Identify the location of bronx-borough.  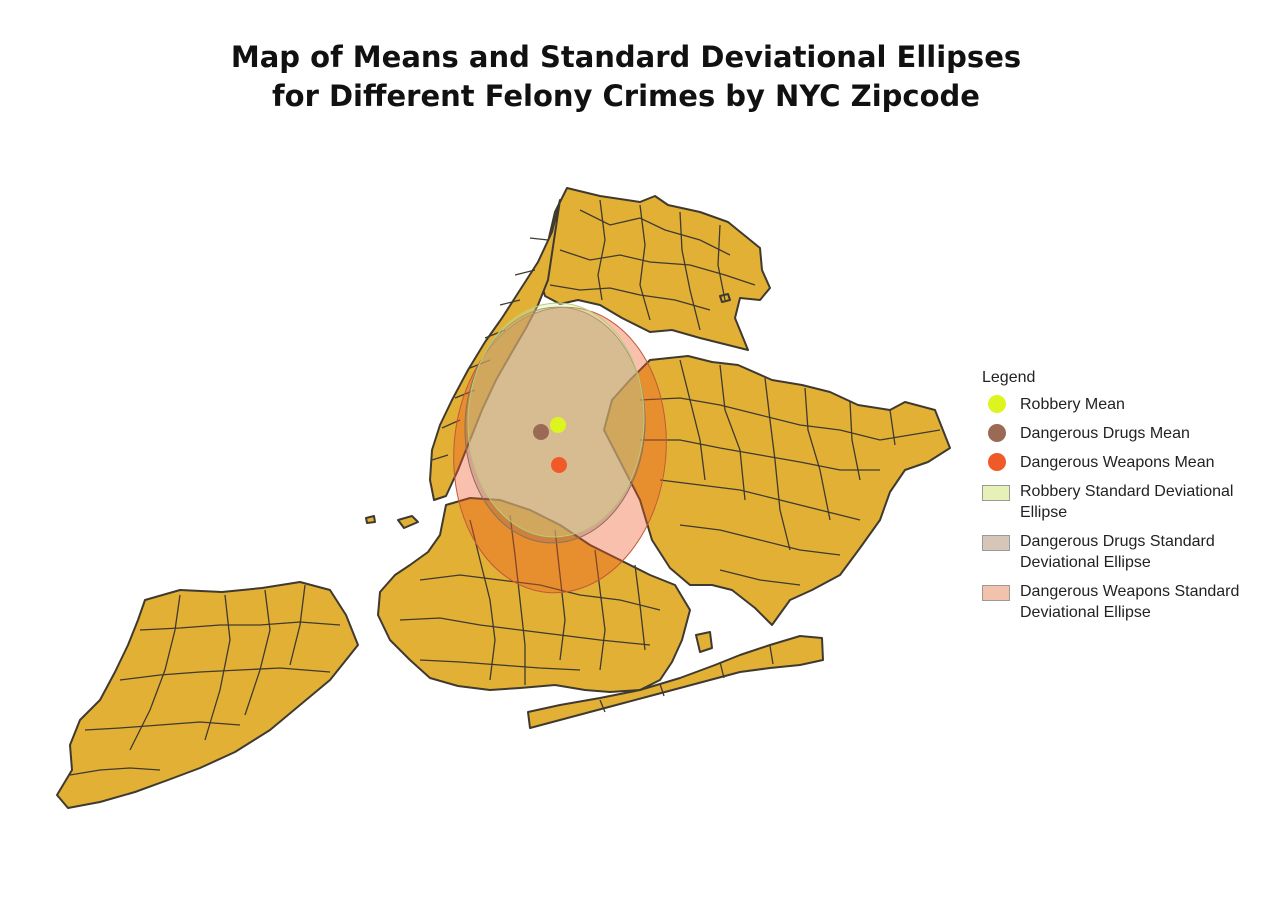
(654, 269).